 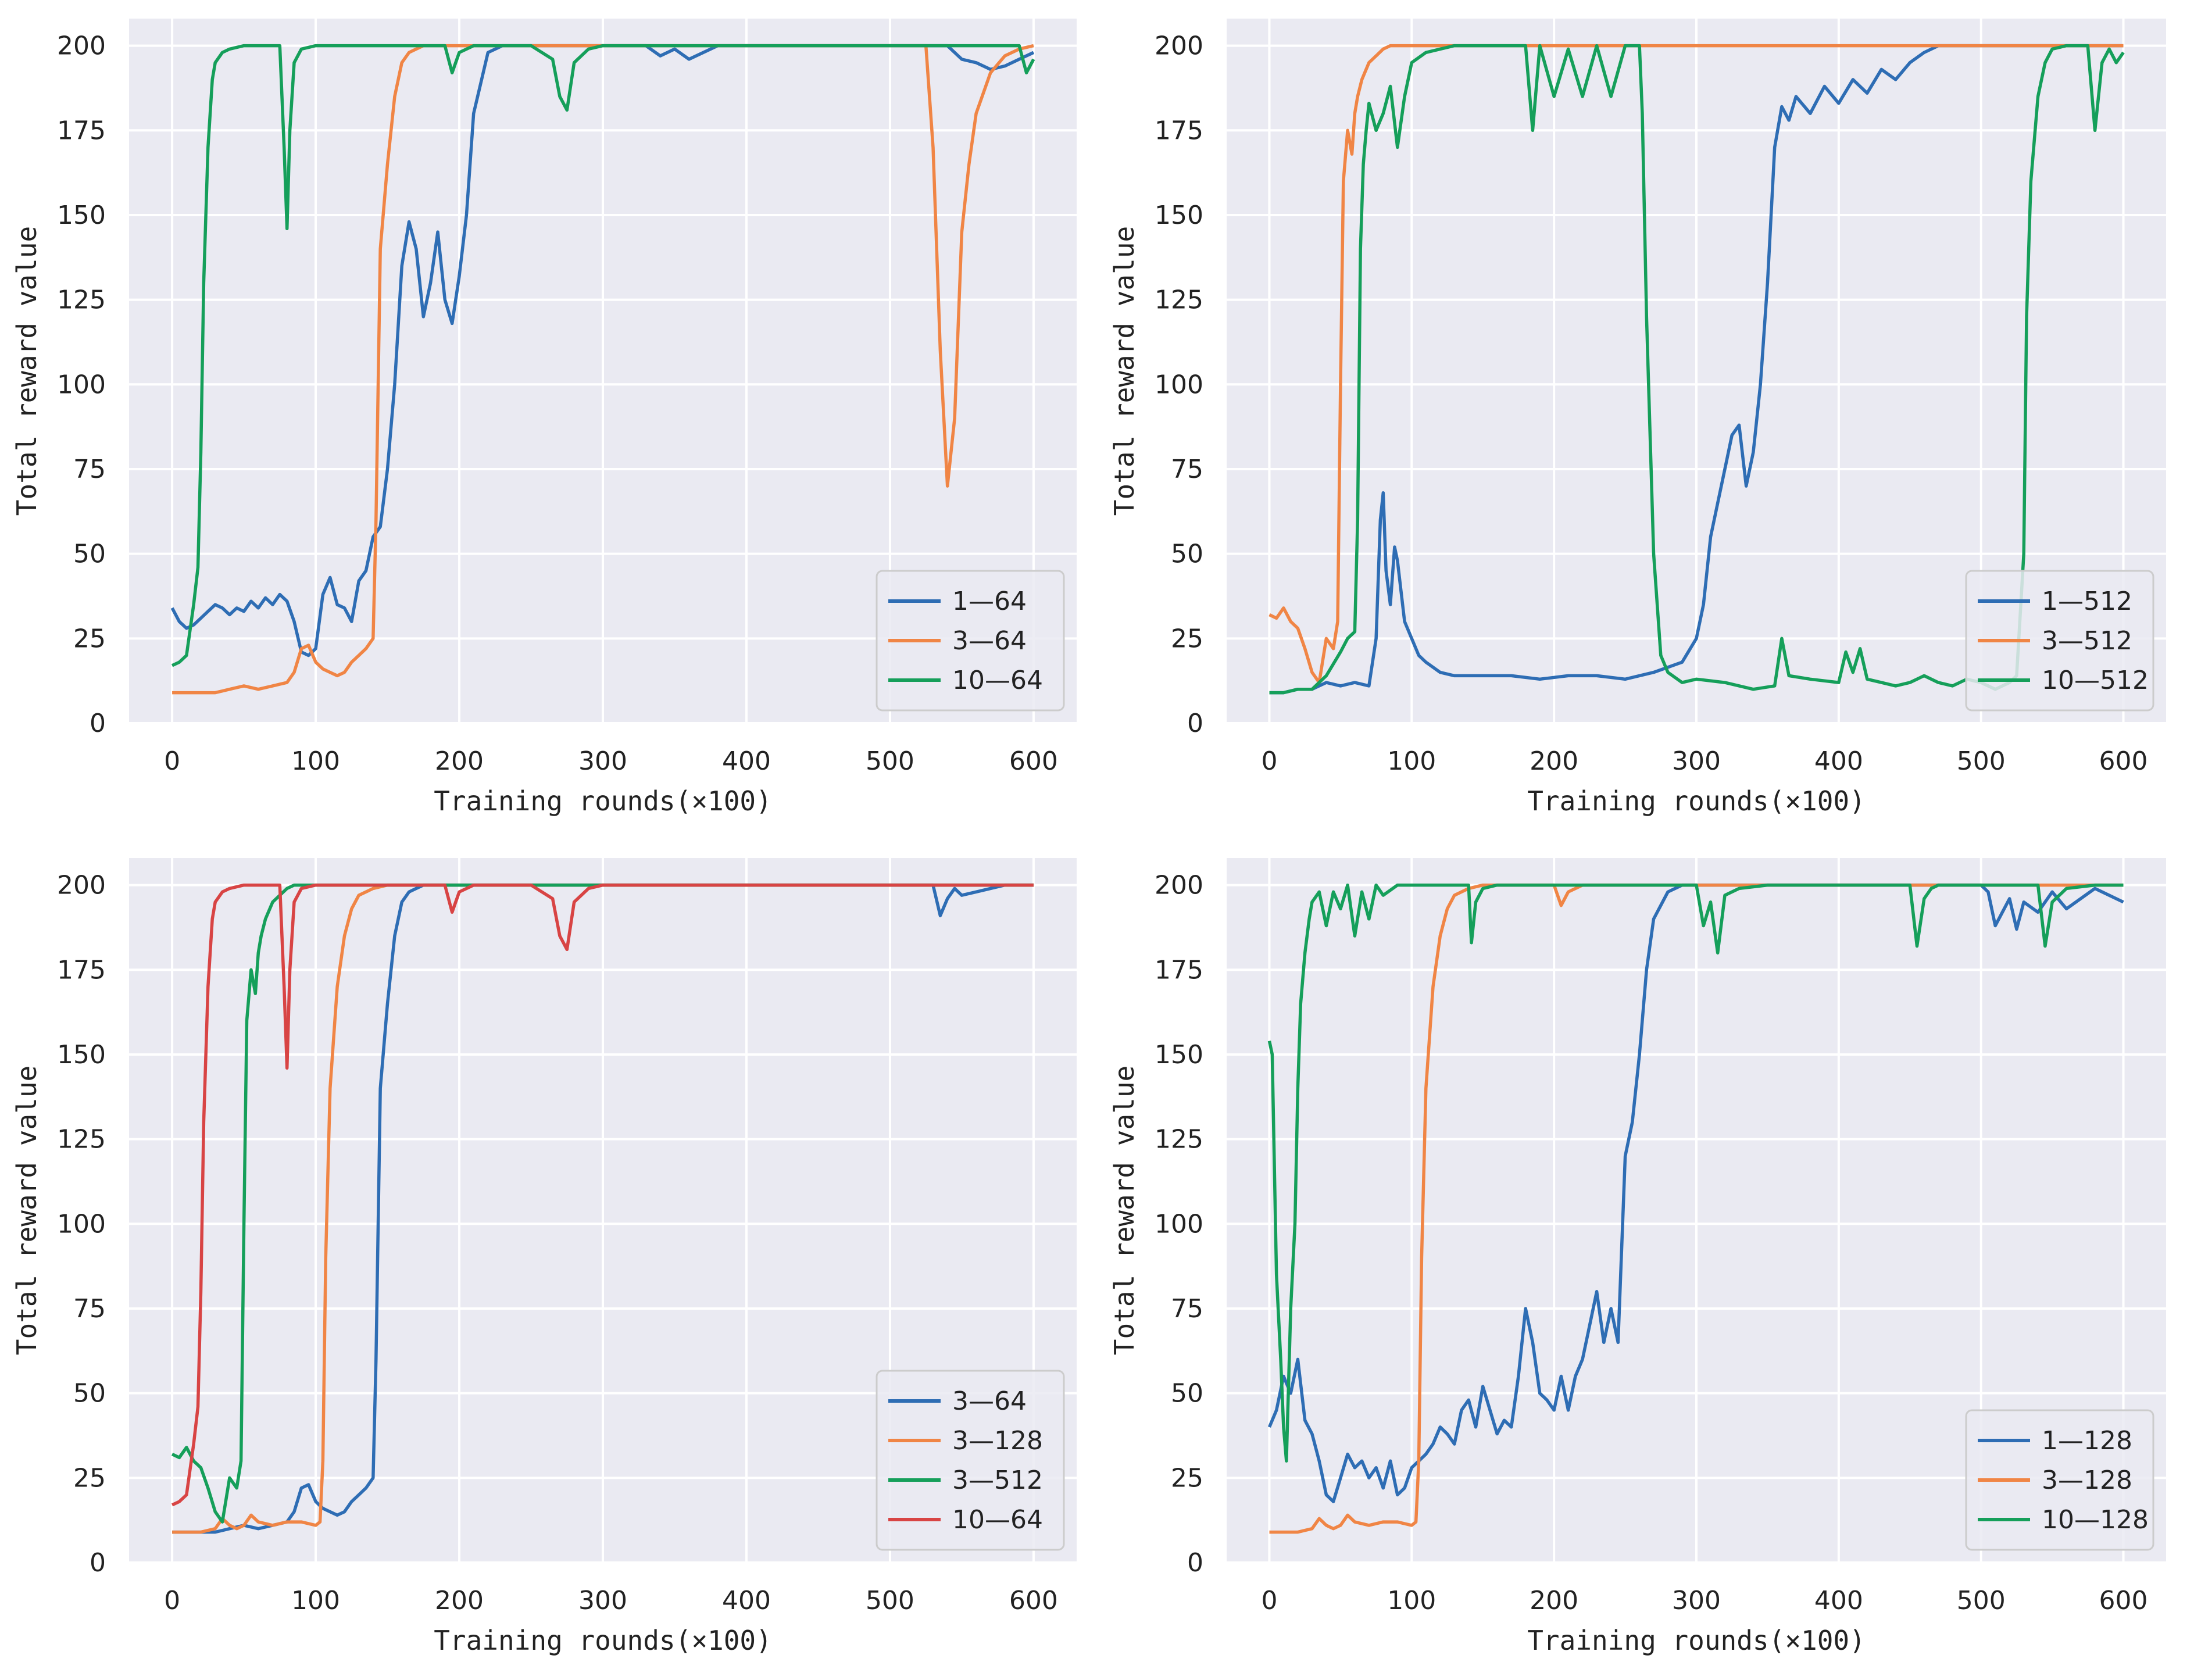 I want to click on legend-label: 10—512, so click(x=2095, y=680).